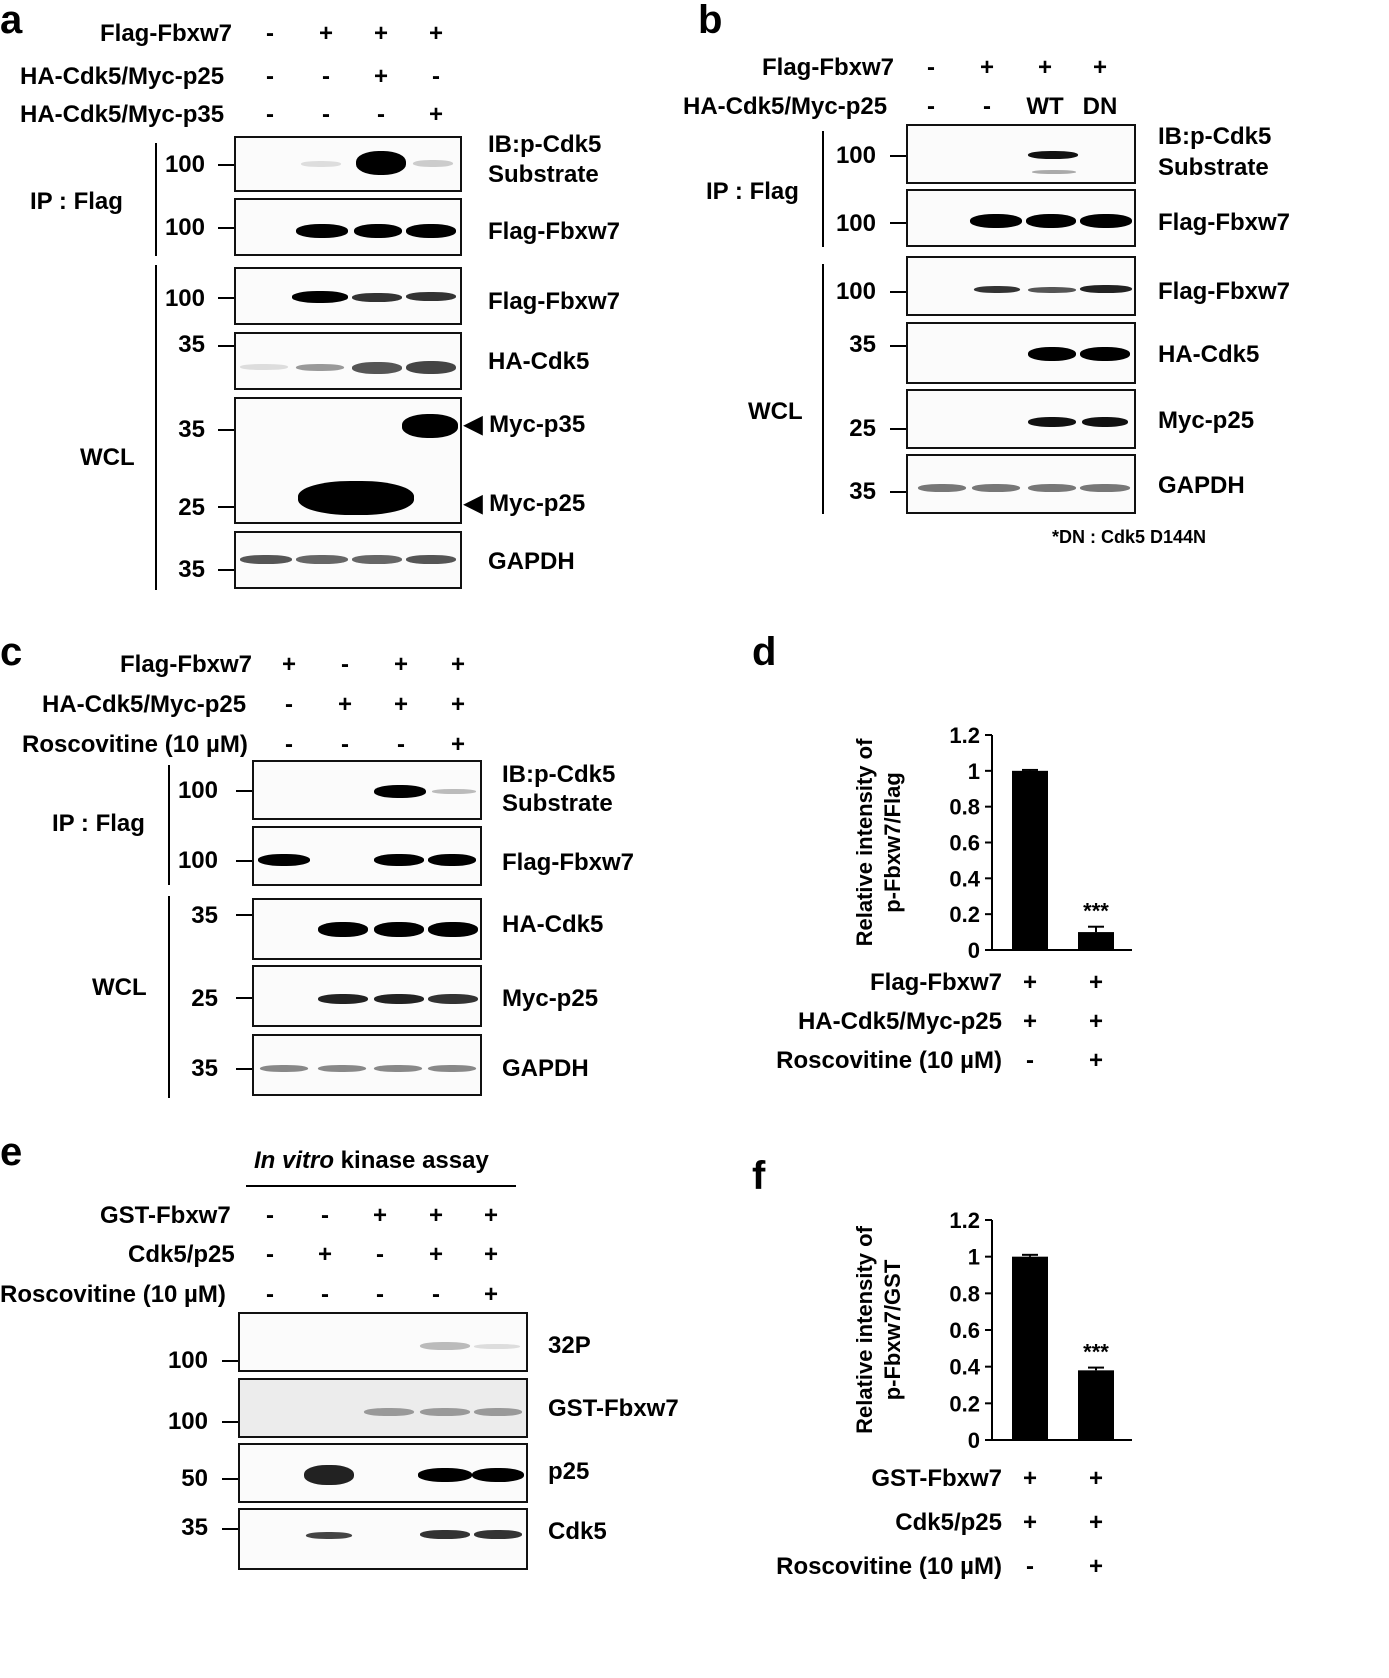  I want to click on e-blot-label: Cdk5, so click(577, 1531).